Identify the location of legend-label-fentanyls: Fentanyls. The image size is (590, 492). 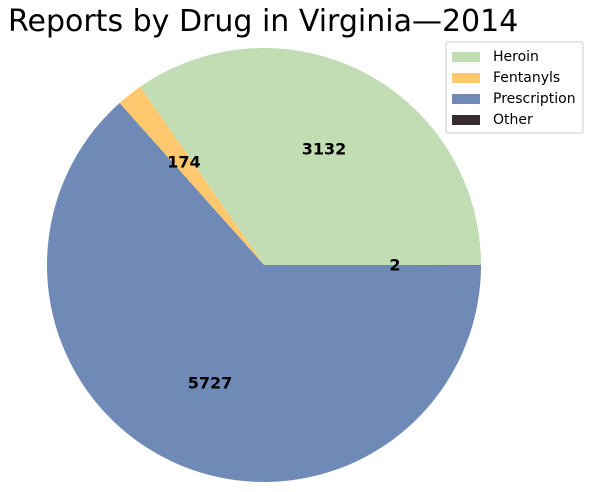
(526, 78).